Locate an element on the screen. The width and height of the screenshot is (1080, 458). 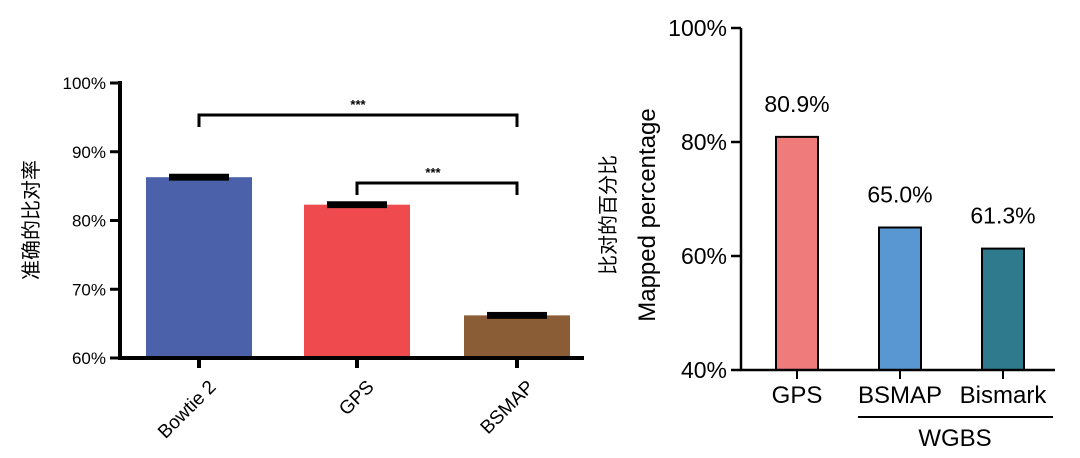
left-y-axis-label: 准确的比对率 is located at coordinates (31, 220).